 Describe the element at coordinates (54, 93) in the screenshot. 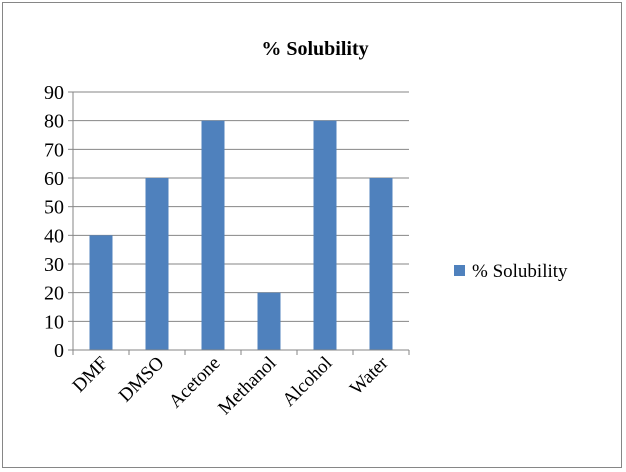

I see `y-tick-label: 90` at that location.